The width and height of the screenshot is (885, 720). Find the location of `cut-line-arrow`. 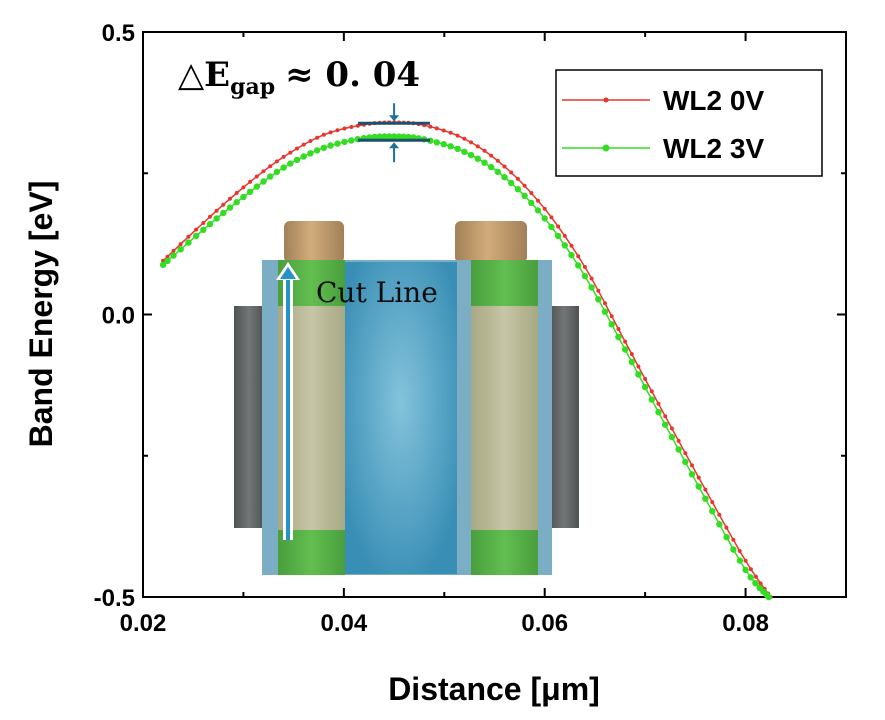

cut-line-arrow is located at coordinates (288, 401).